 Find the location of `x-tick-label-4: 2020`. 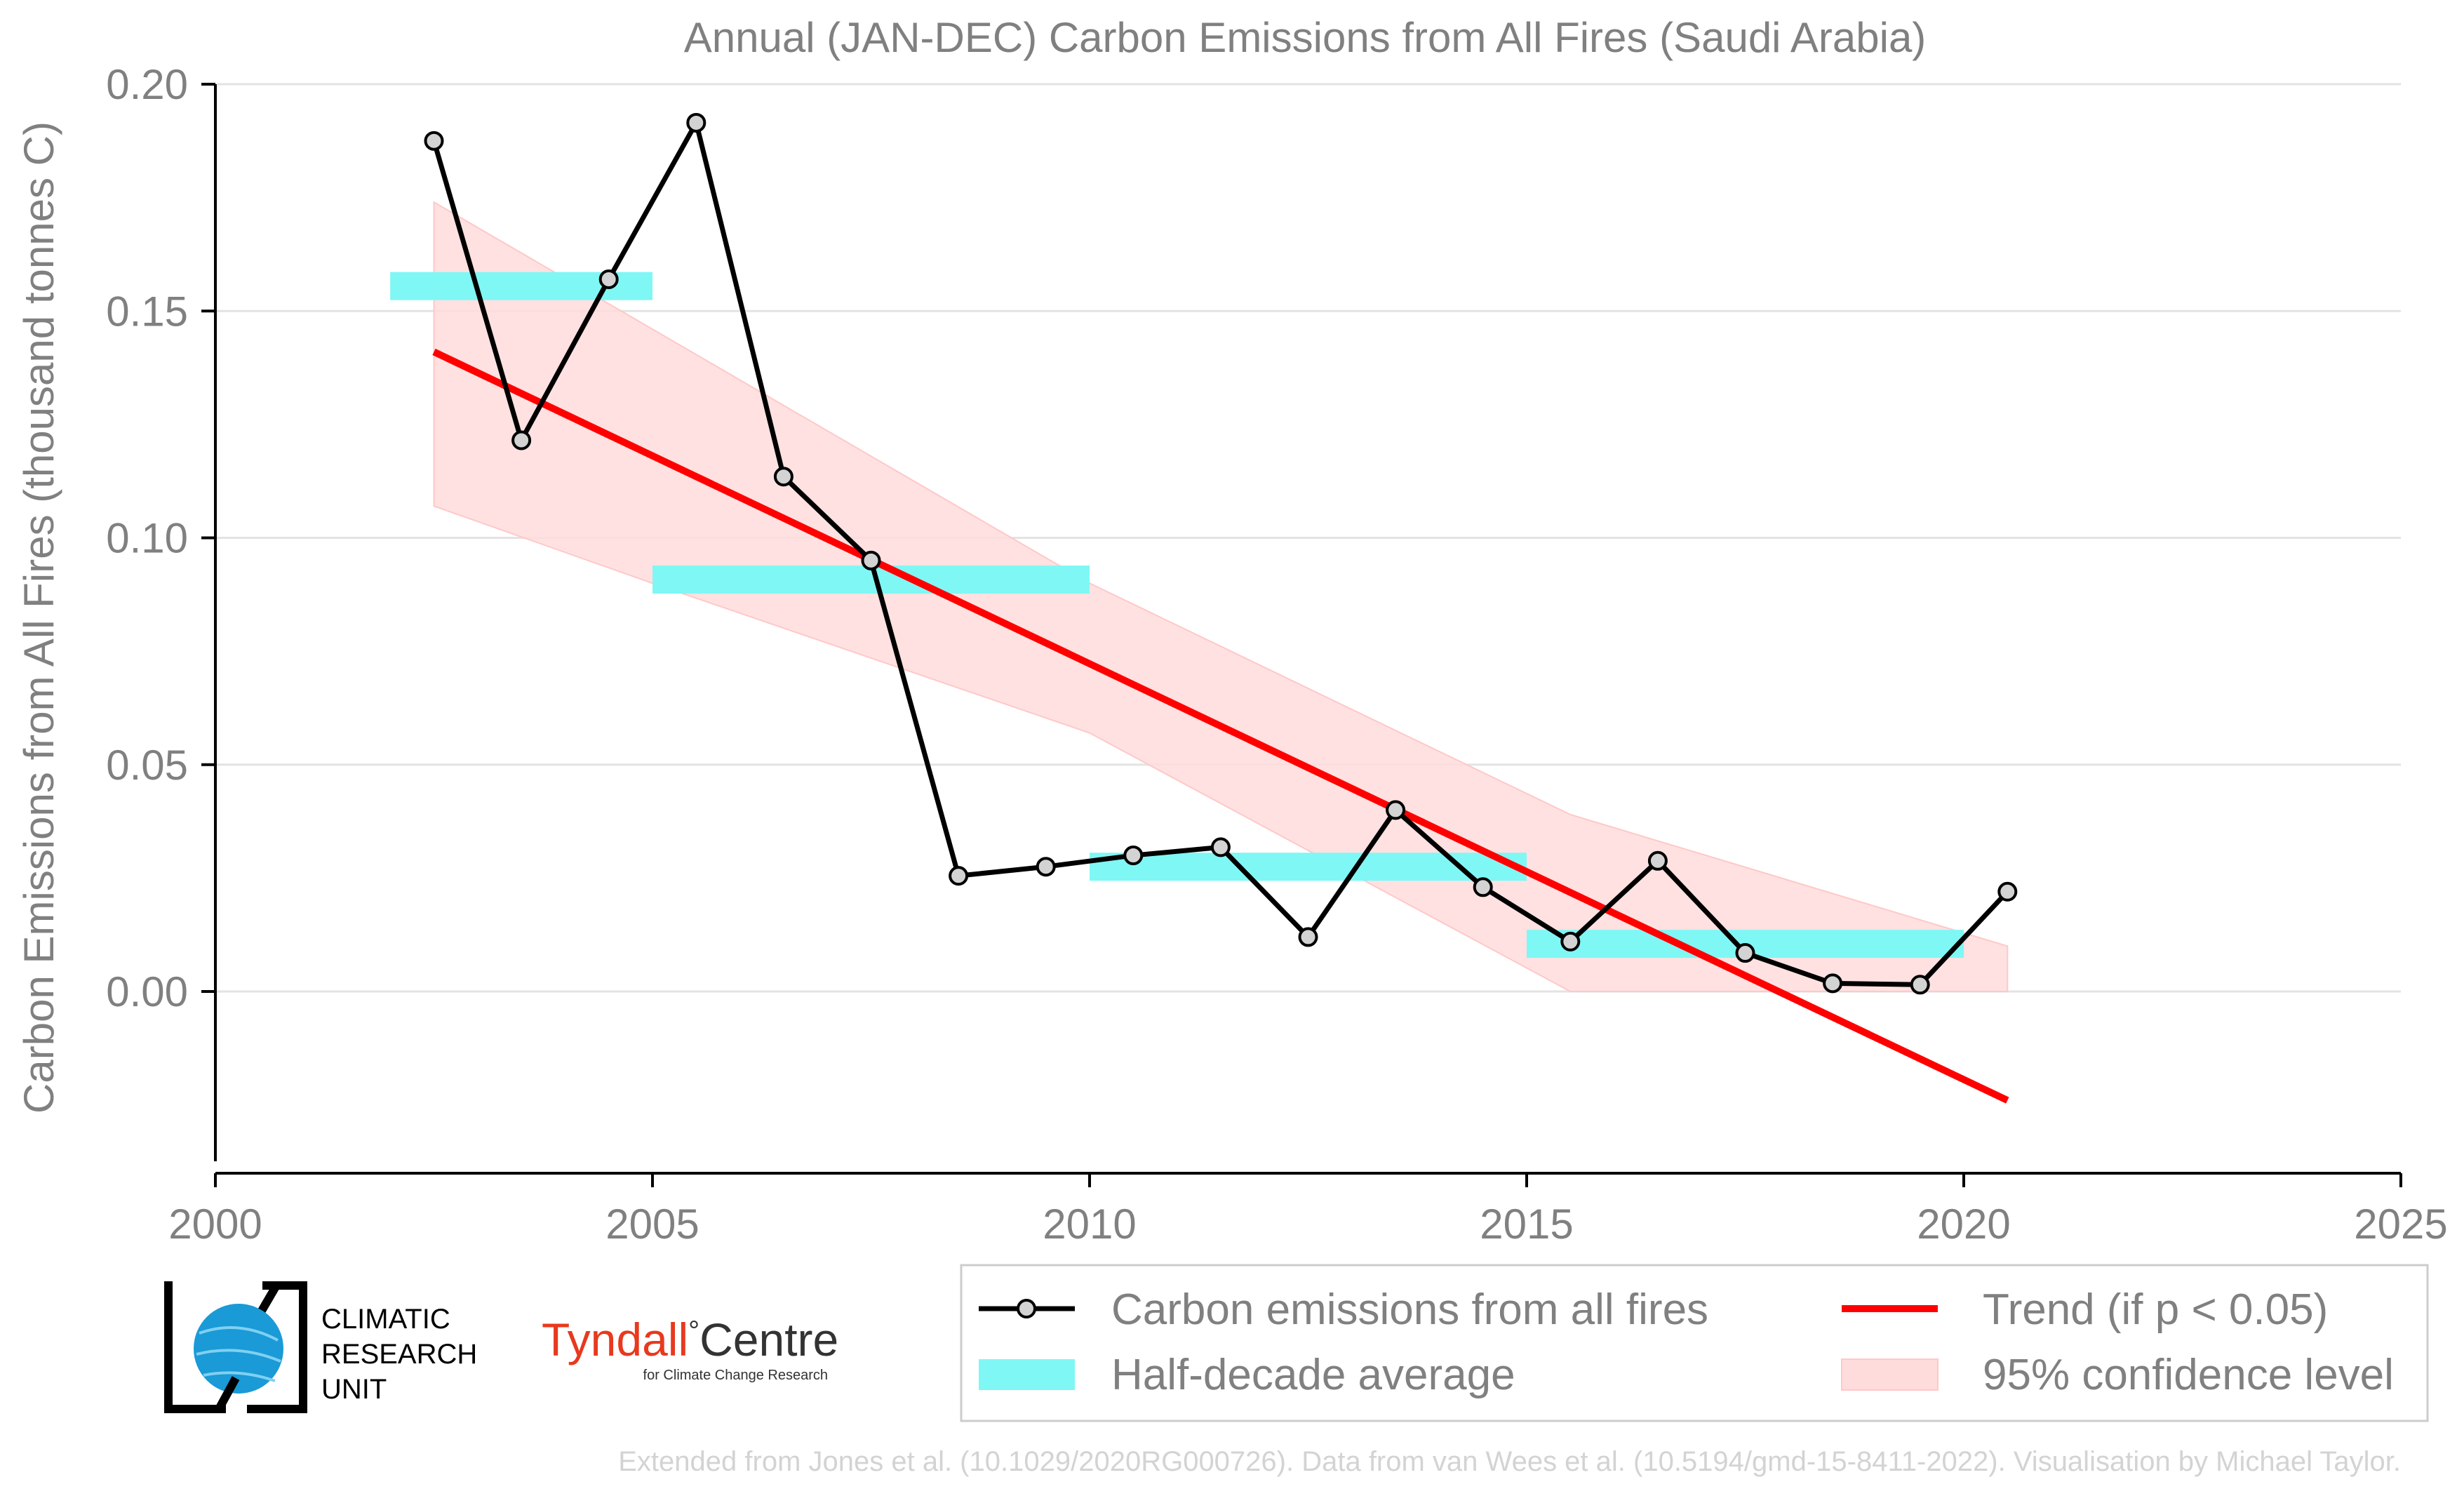

x-tick-label-4: 2020 is located at coordinates (1963, 1224).